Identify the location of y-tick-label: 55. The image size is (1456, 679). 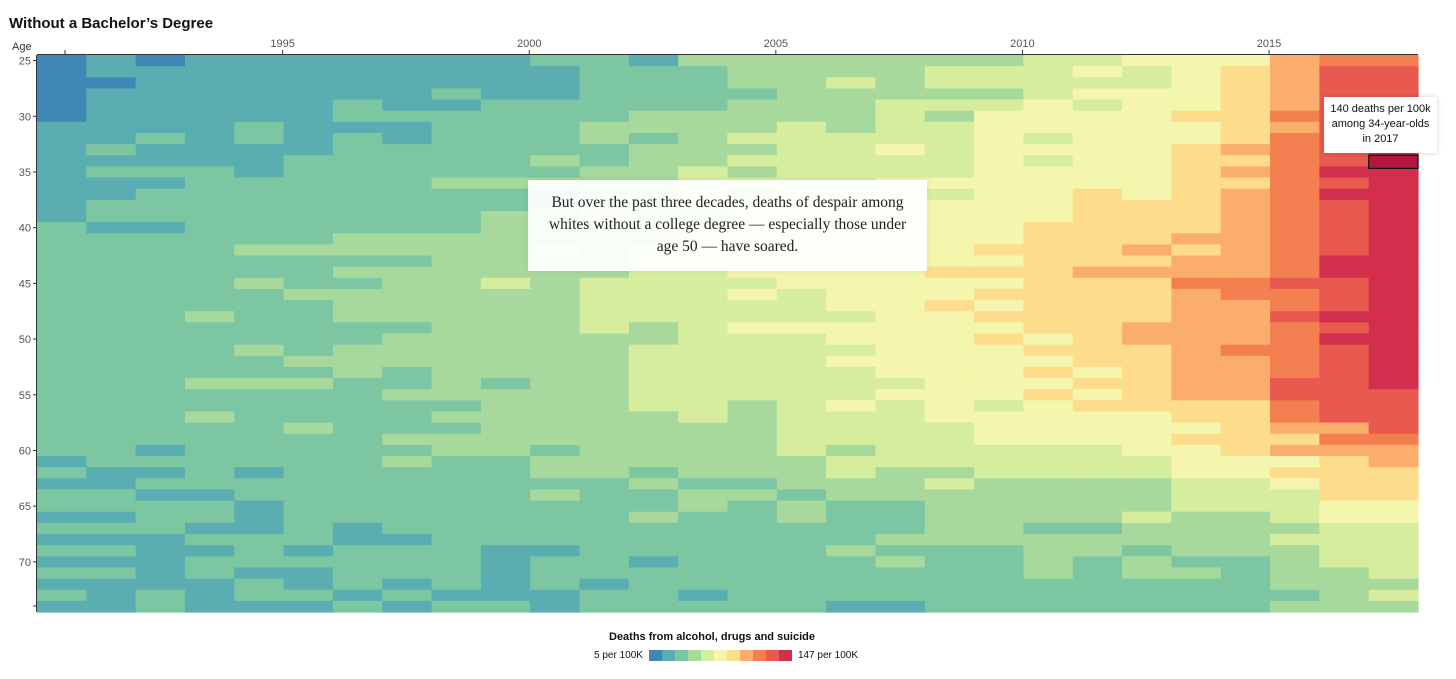
(25, 396).